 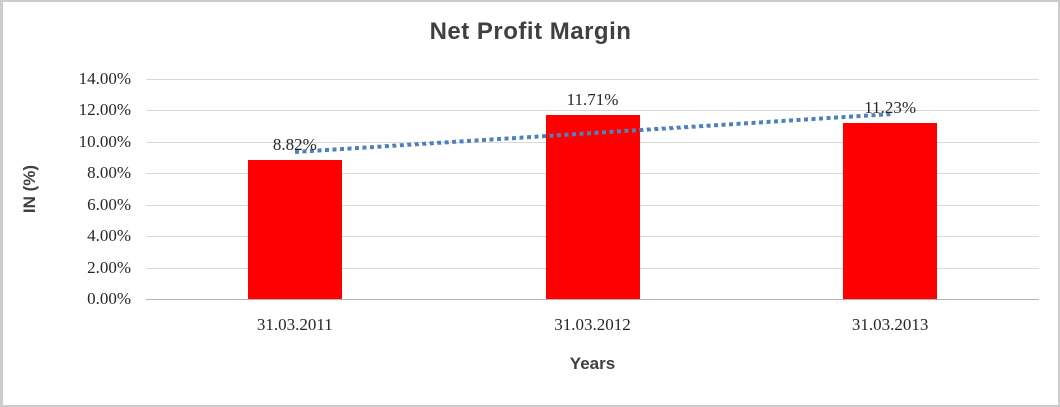 What do you see at coordinates (592, 324) in the screenshot?
I see `x-tick-label: 31.03.2012` at bounding box center [592, 324].